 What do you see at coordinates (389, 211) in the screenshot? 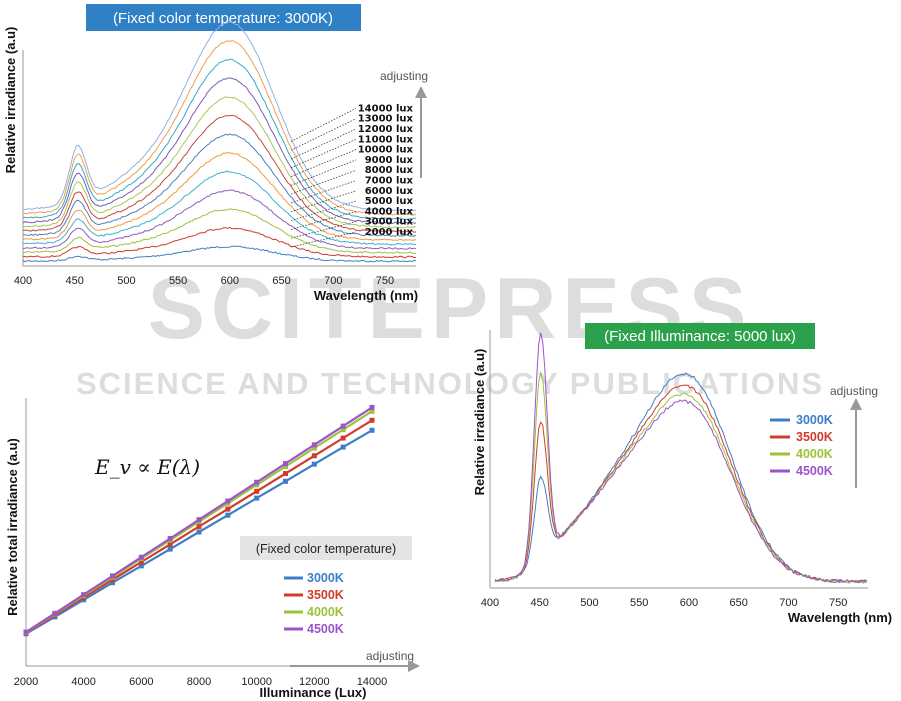
I see `lux-label: 4000 lux` at bounding box center [389, 211].